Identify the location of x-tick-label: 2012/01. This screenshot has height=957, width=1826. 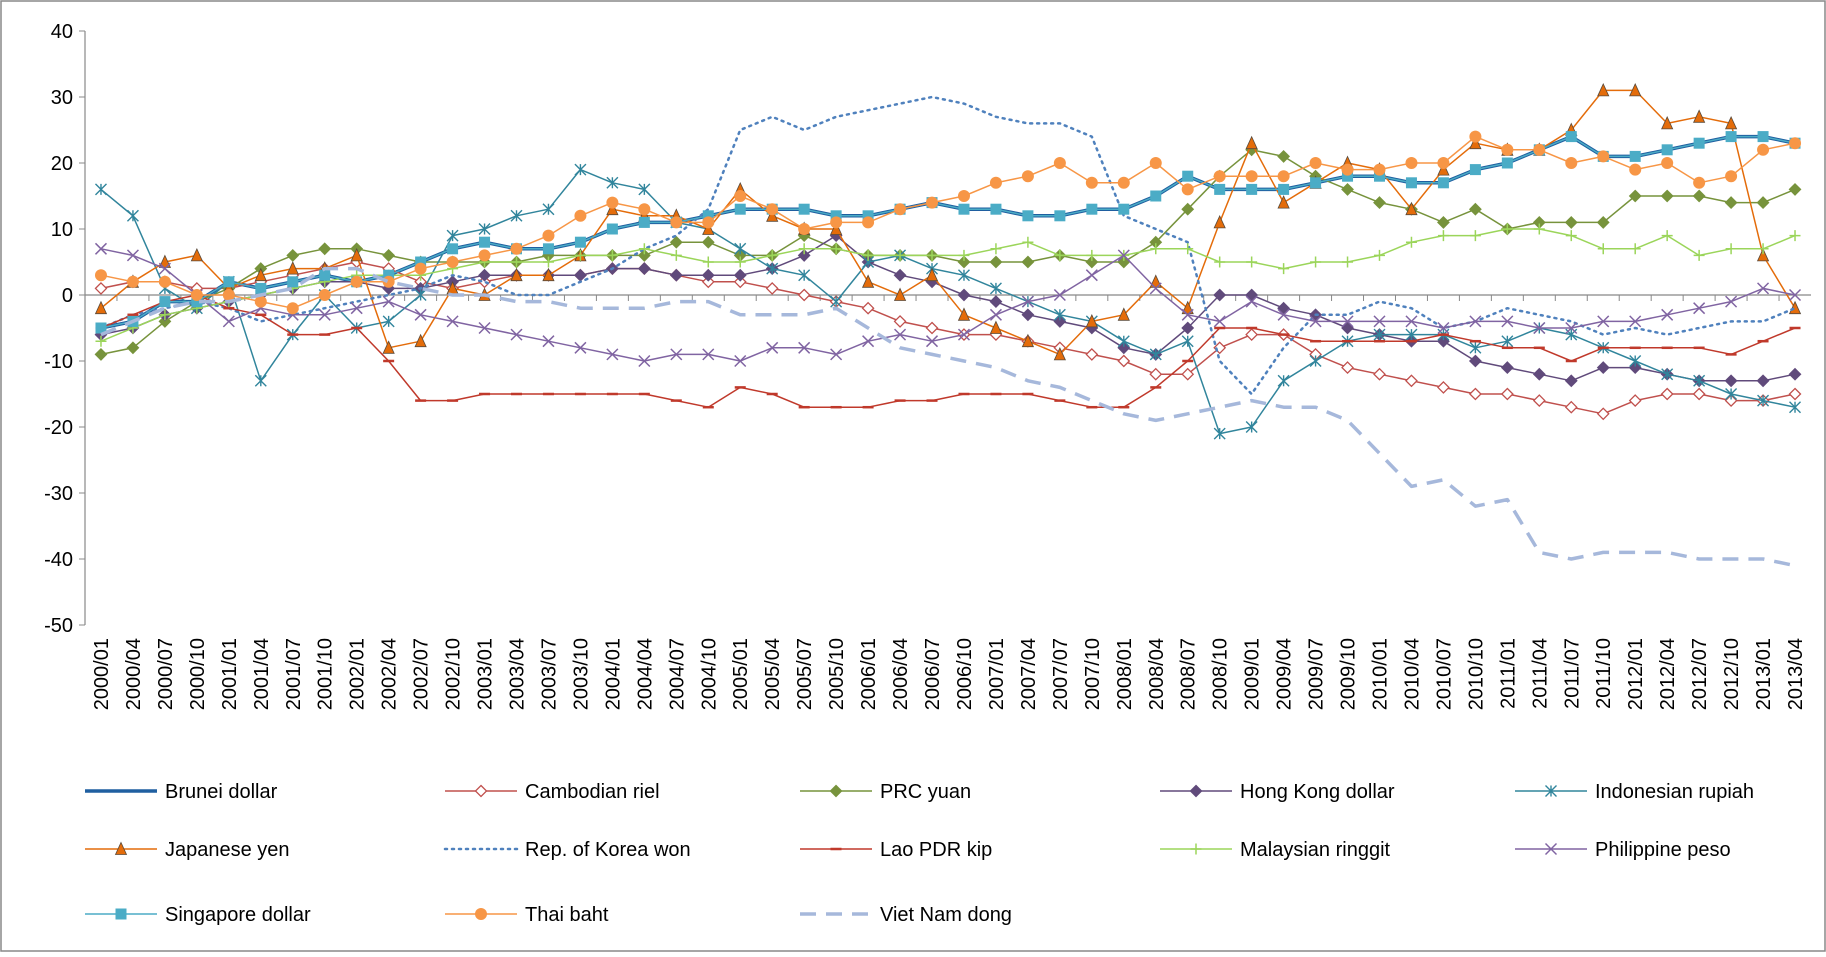
(1636, 674).